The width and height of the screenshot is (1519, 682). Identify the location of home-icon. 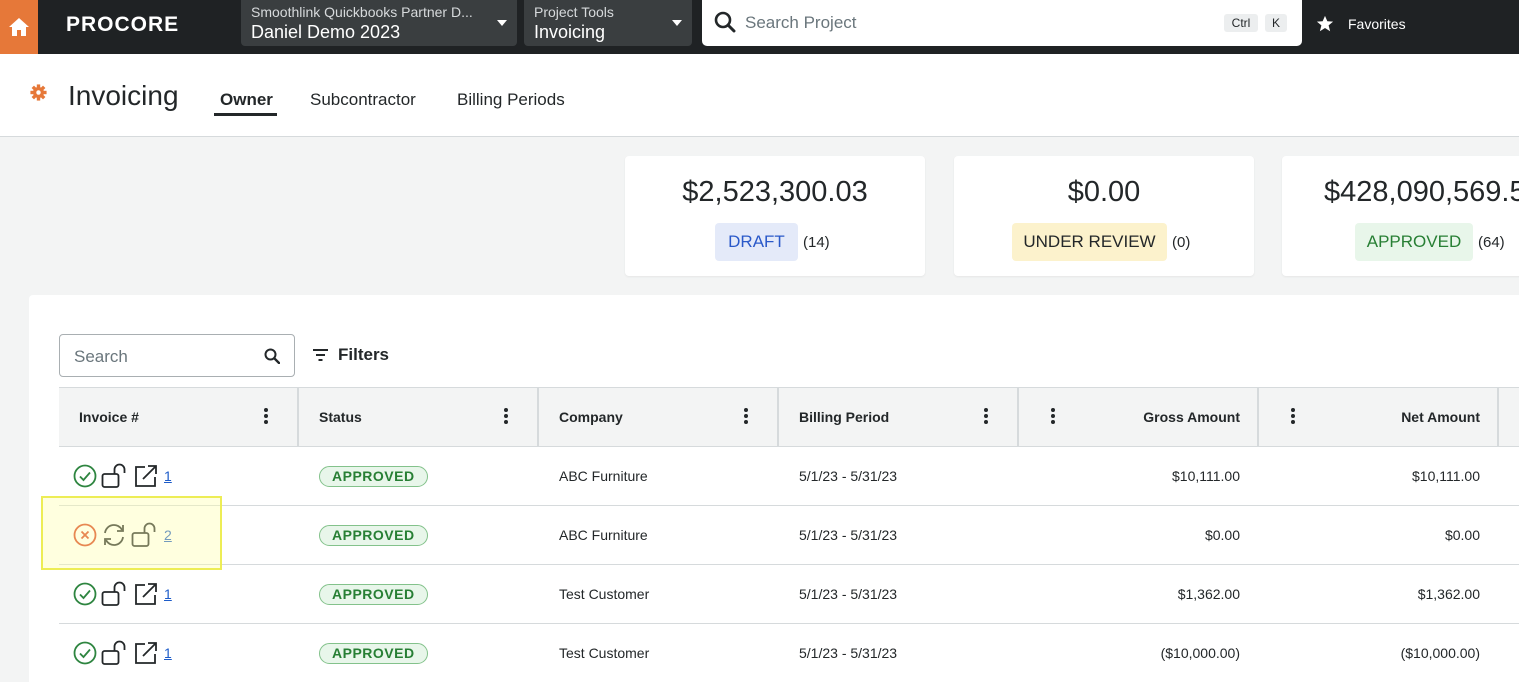
(19, 27).